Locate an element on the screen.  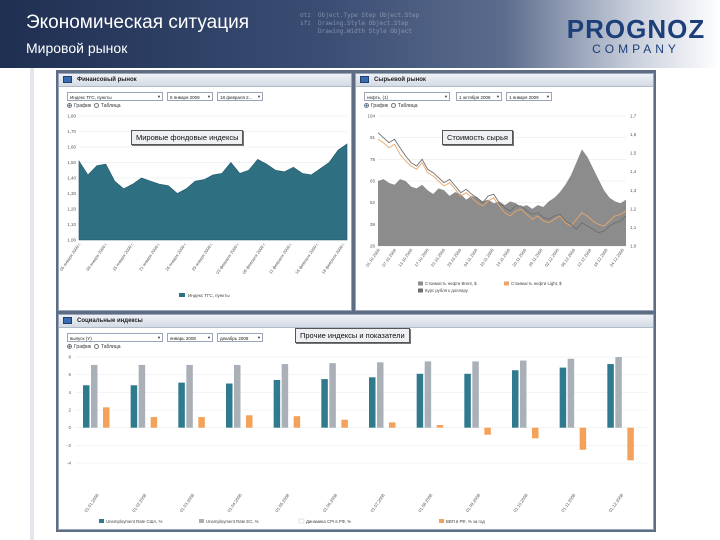
financial-index-select: Индекс ТГС, пункты ▼ is located at coordinates (115, 96).